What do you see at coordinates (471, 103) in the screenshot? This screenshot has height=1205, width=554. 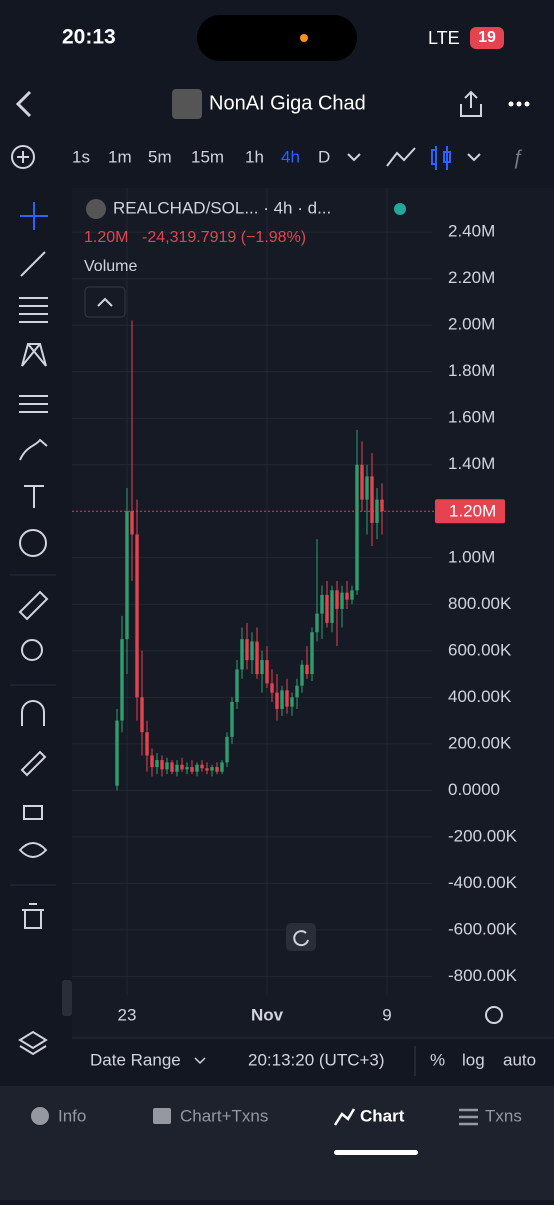 I see `share-button` at bounding box center [471, 103].